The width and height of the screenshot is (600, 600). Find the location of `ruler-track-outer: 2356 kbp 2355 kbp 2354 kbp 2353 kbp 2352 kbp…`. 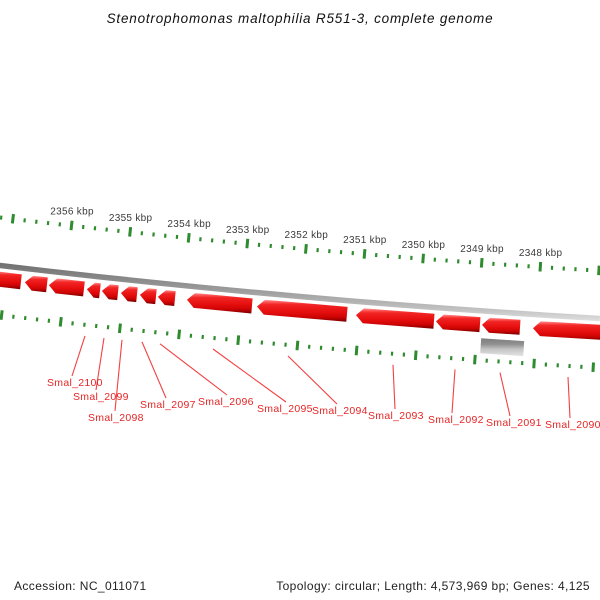

ruler-track-outer: 2356 kbp 2355 kbp 2354 kbp 2353 kbp 2352 kbp… is located at coordinates (300, 241).